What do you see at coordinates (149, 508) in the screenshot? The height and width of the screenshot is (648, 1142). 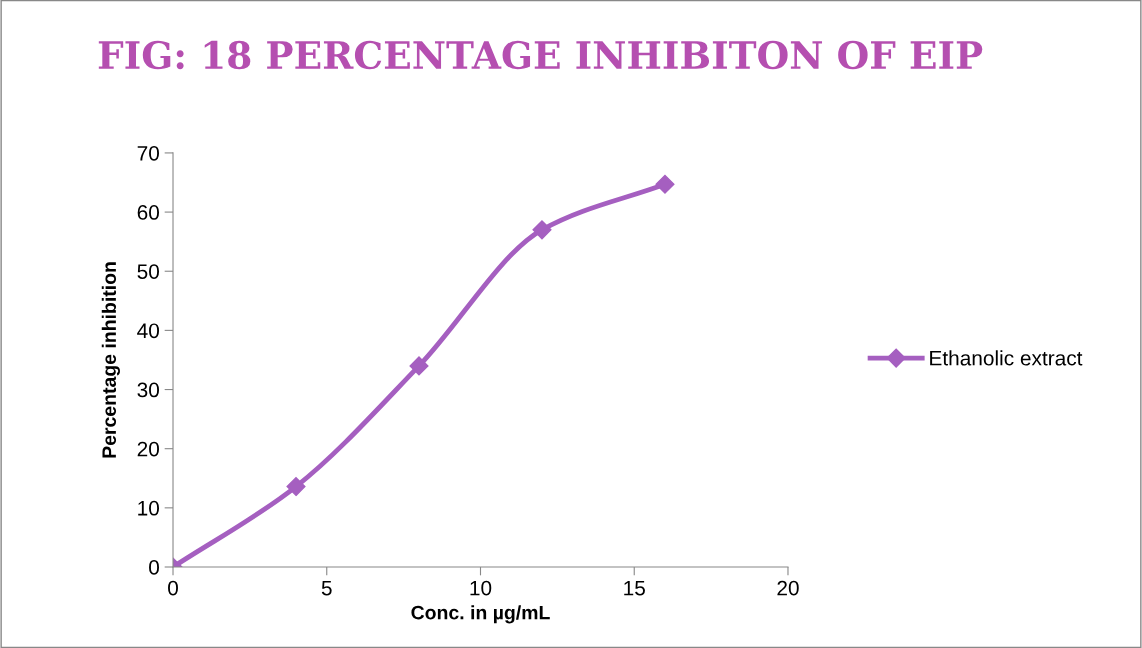 I see `y-tick-label: 10` at bounding box center [149, 508].